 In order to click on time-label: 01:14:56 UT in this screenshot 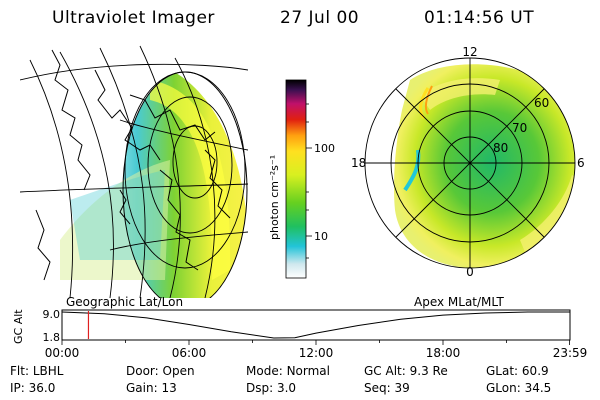, I will do `click(479, 18)`.